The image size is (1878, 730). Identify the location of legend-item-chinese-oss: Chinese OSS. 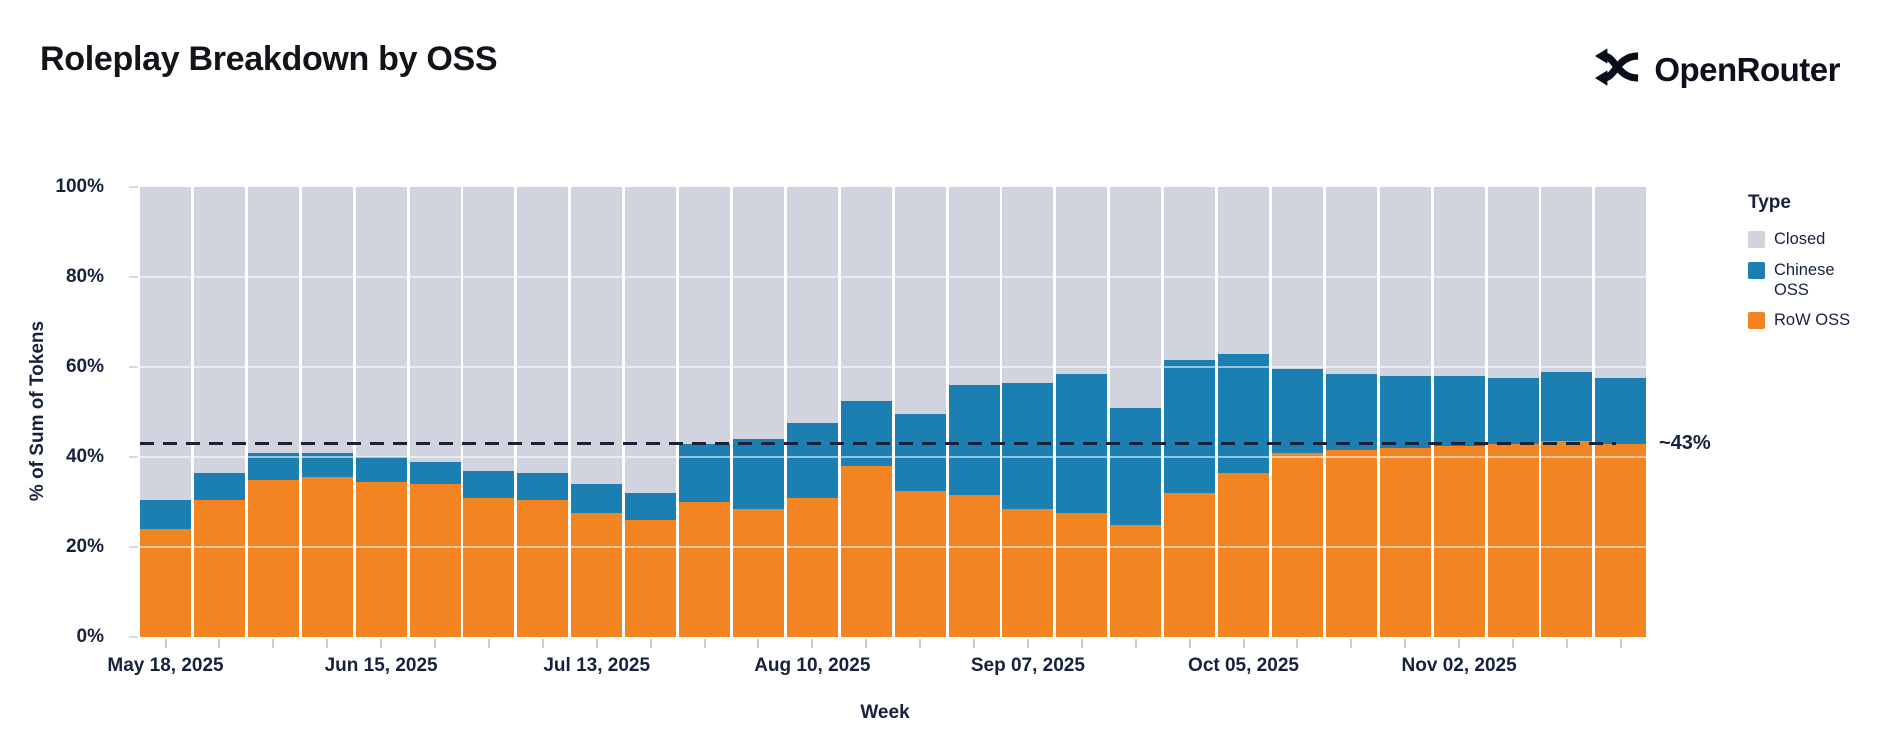
(1811, 281).